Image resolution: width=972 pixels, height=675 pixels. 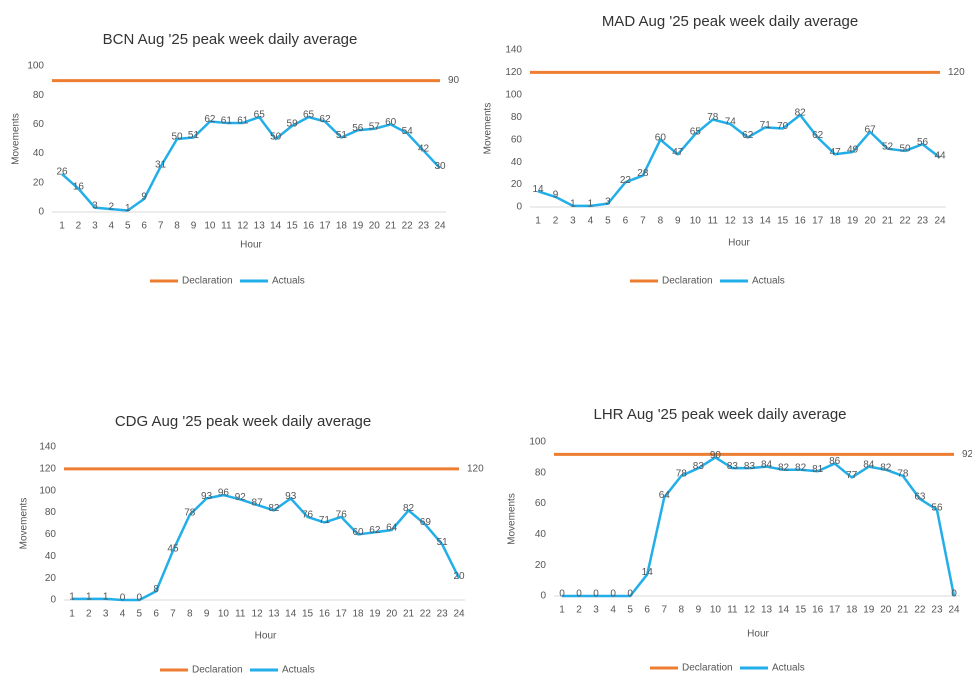 I want to click on data-label: 92, so click(x=967, y=454).